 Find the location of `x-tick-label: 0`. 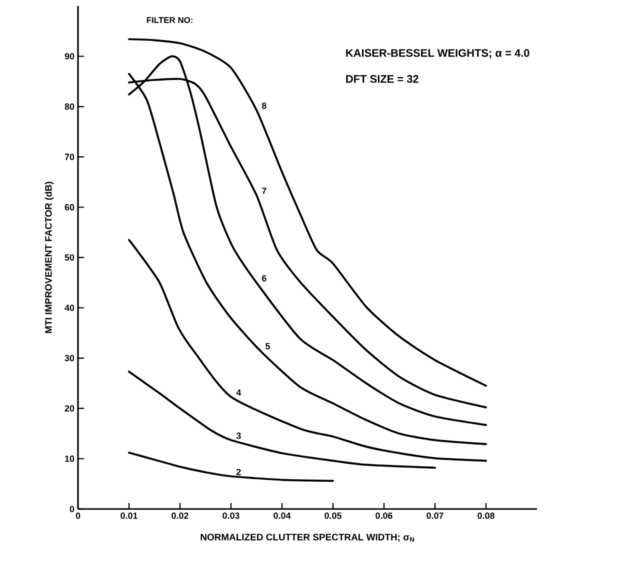

x-tick-label: 0 is located at coordinates (78, 515).